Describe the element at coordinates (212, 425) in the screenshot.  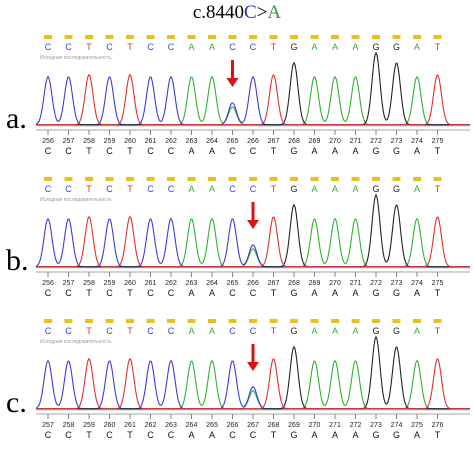
I see `position-label: 265` at that location.